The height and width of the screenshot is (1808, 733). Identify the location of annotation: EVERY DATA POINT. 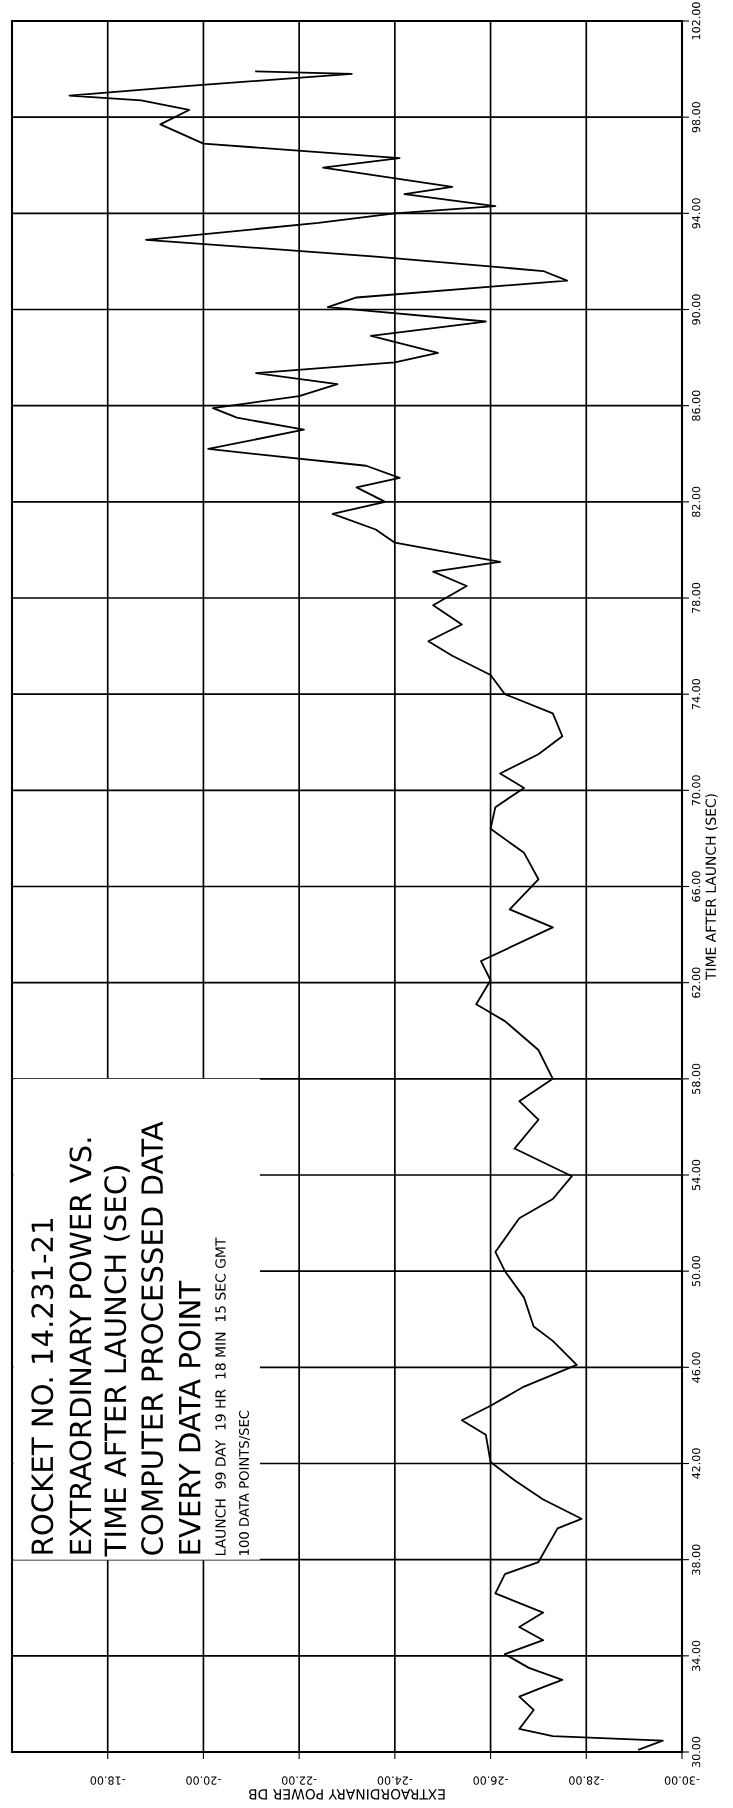
(189, 1417).